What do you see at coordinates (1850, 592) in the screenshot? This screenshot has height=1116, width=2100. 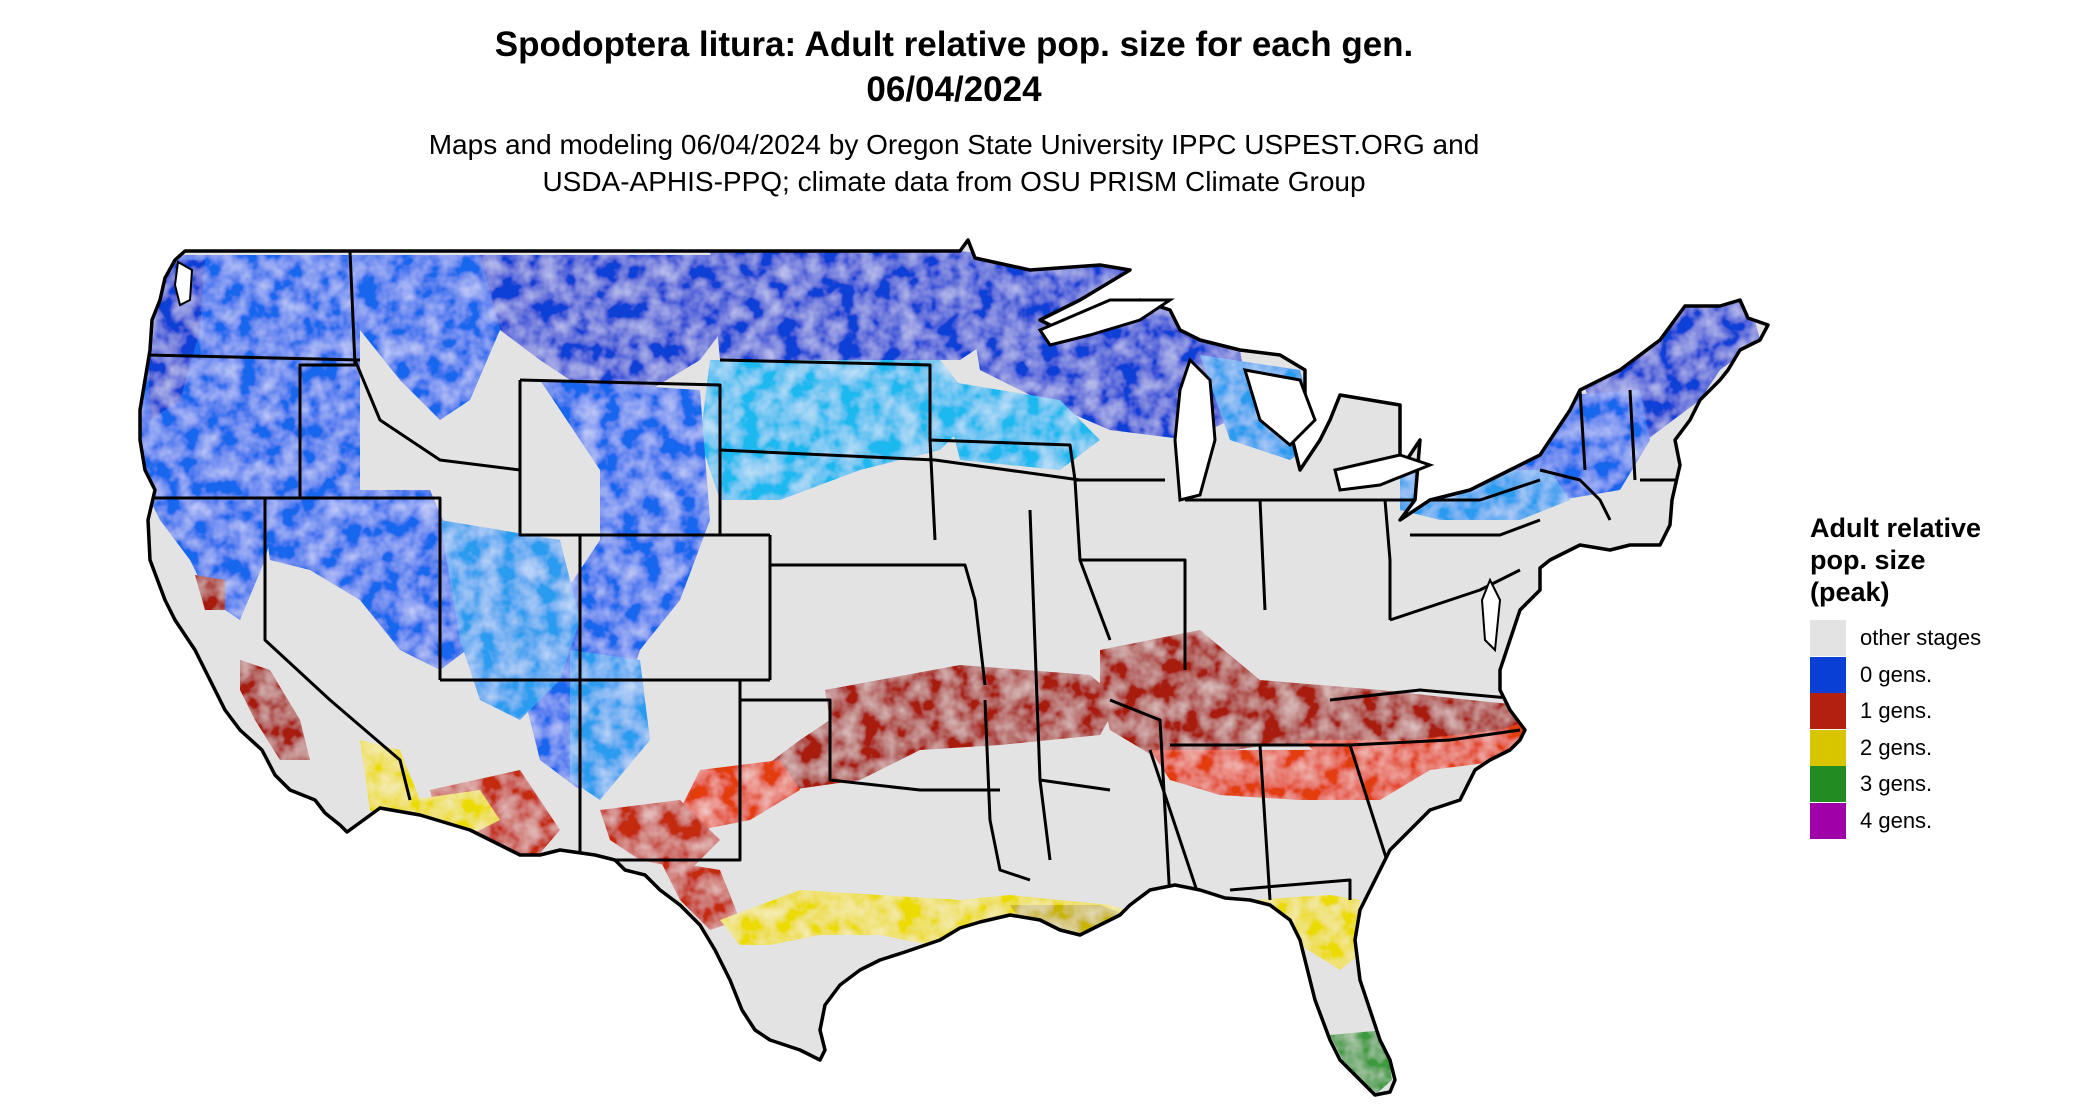 I see `legend-title-line3: (peak)` at bounding box center [1850, 592].